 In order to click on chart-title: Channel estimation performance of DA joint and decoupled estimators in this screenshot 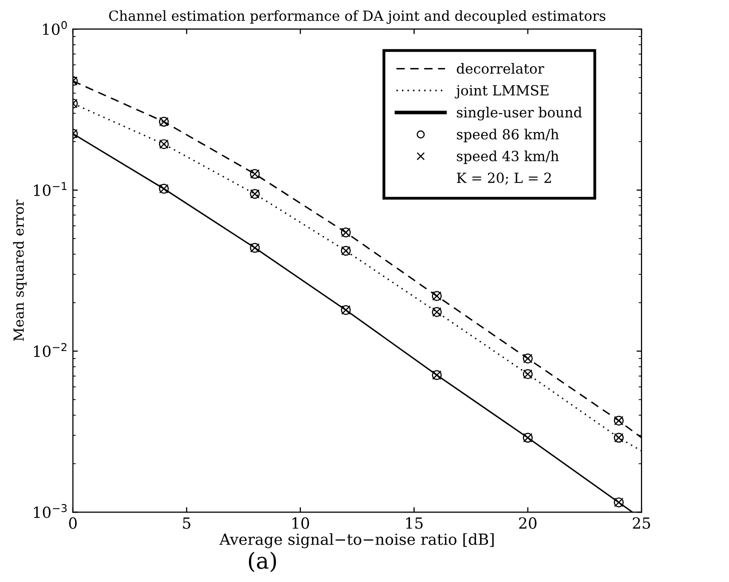, I will do `click(357, 17)`.